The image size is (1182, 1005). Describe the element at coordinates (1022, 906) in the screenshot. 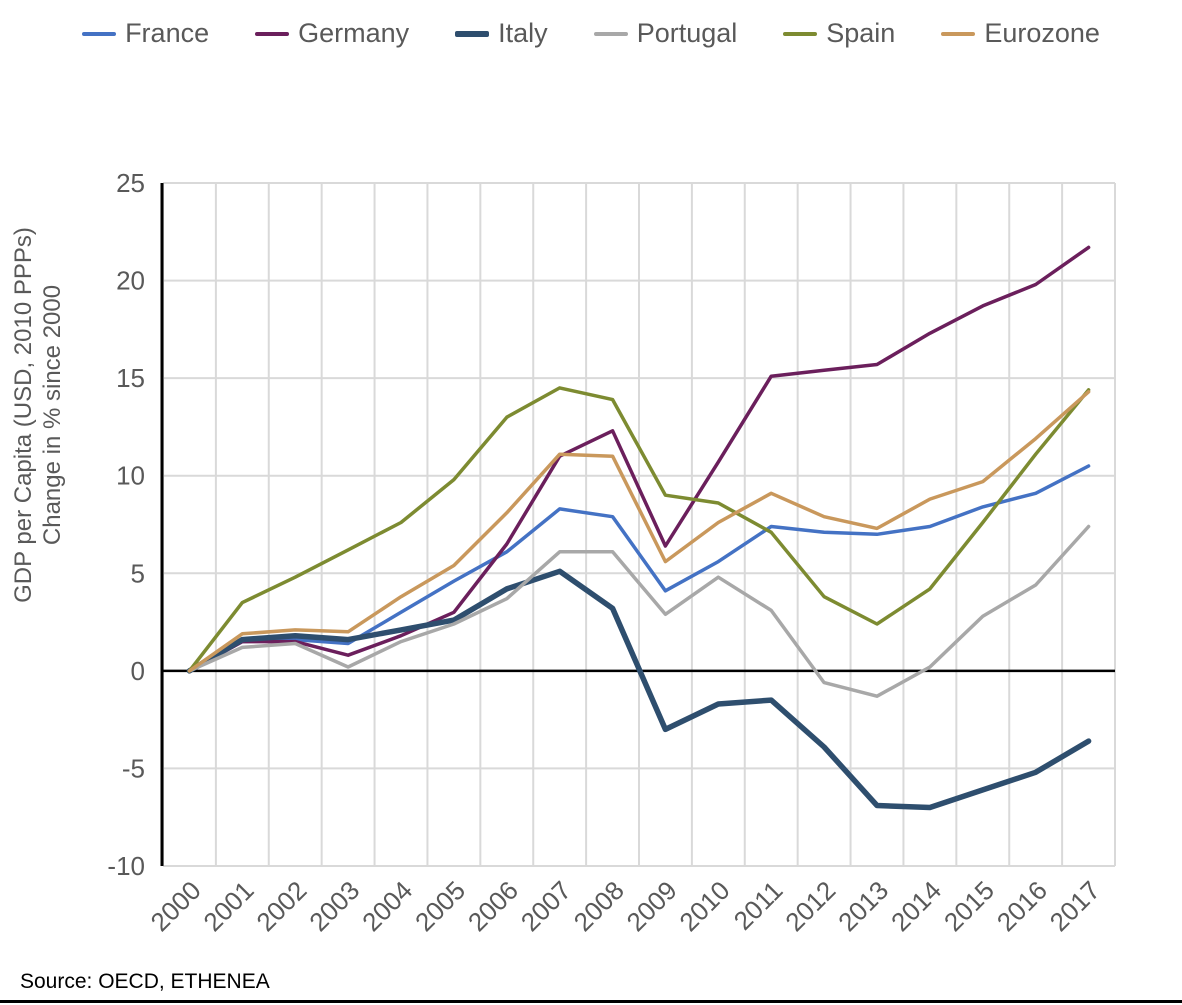

I see `svg-text: 2016` at that location.